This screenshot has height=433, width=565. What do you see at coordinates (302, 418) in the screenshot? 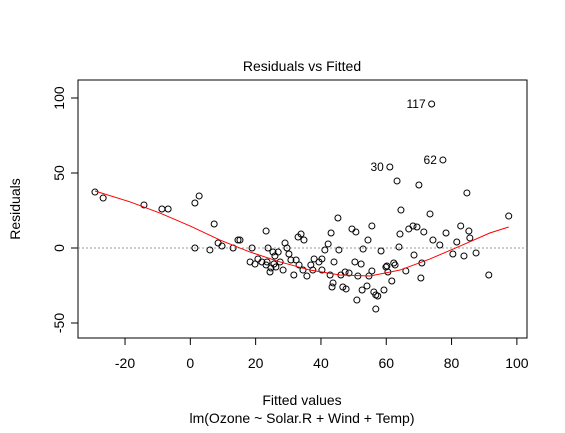
I see `subtitle: lm(Ozone ~ Solar.R + Wind + Temp)` at bounding box center [302, 418].